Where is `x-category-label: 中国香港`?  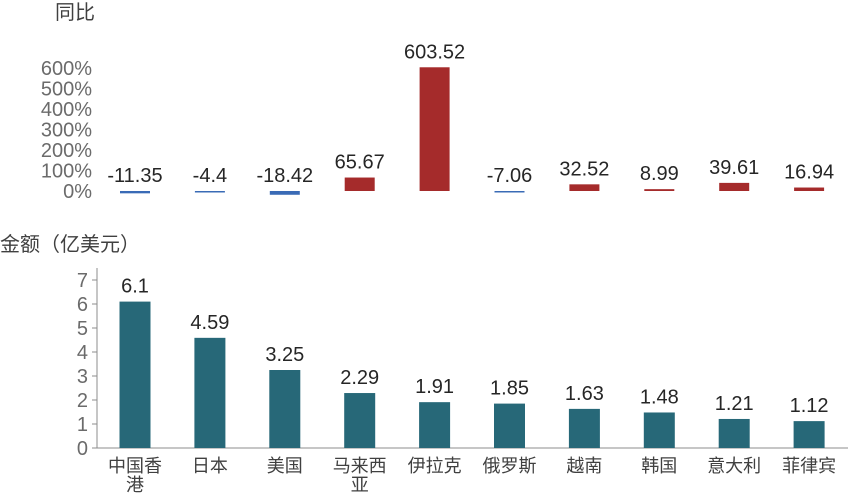 x-category-label: 中国香港 is located at coordinates (135, 474).